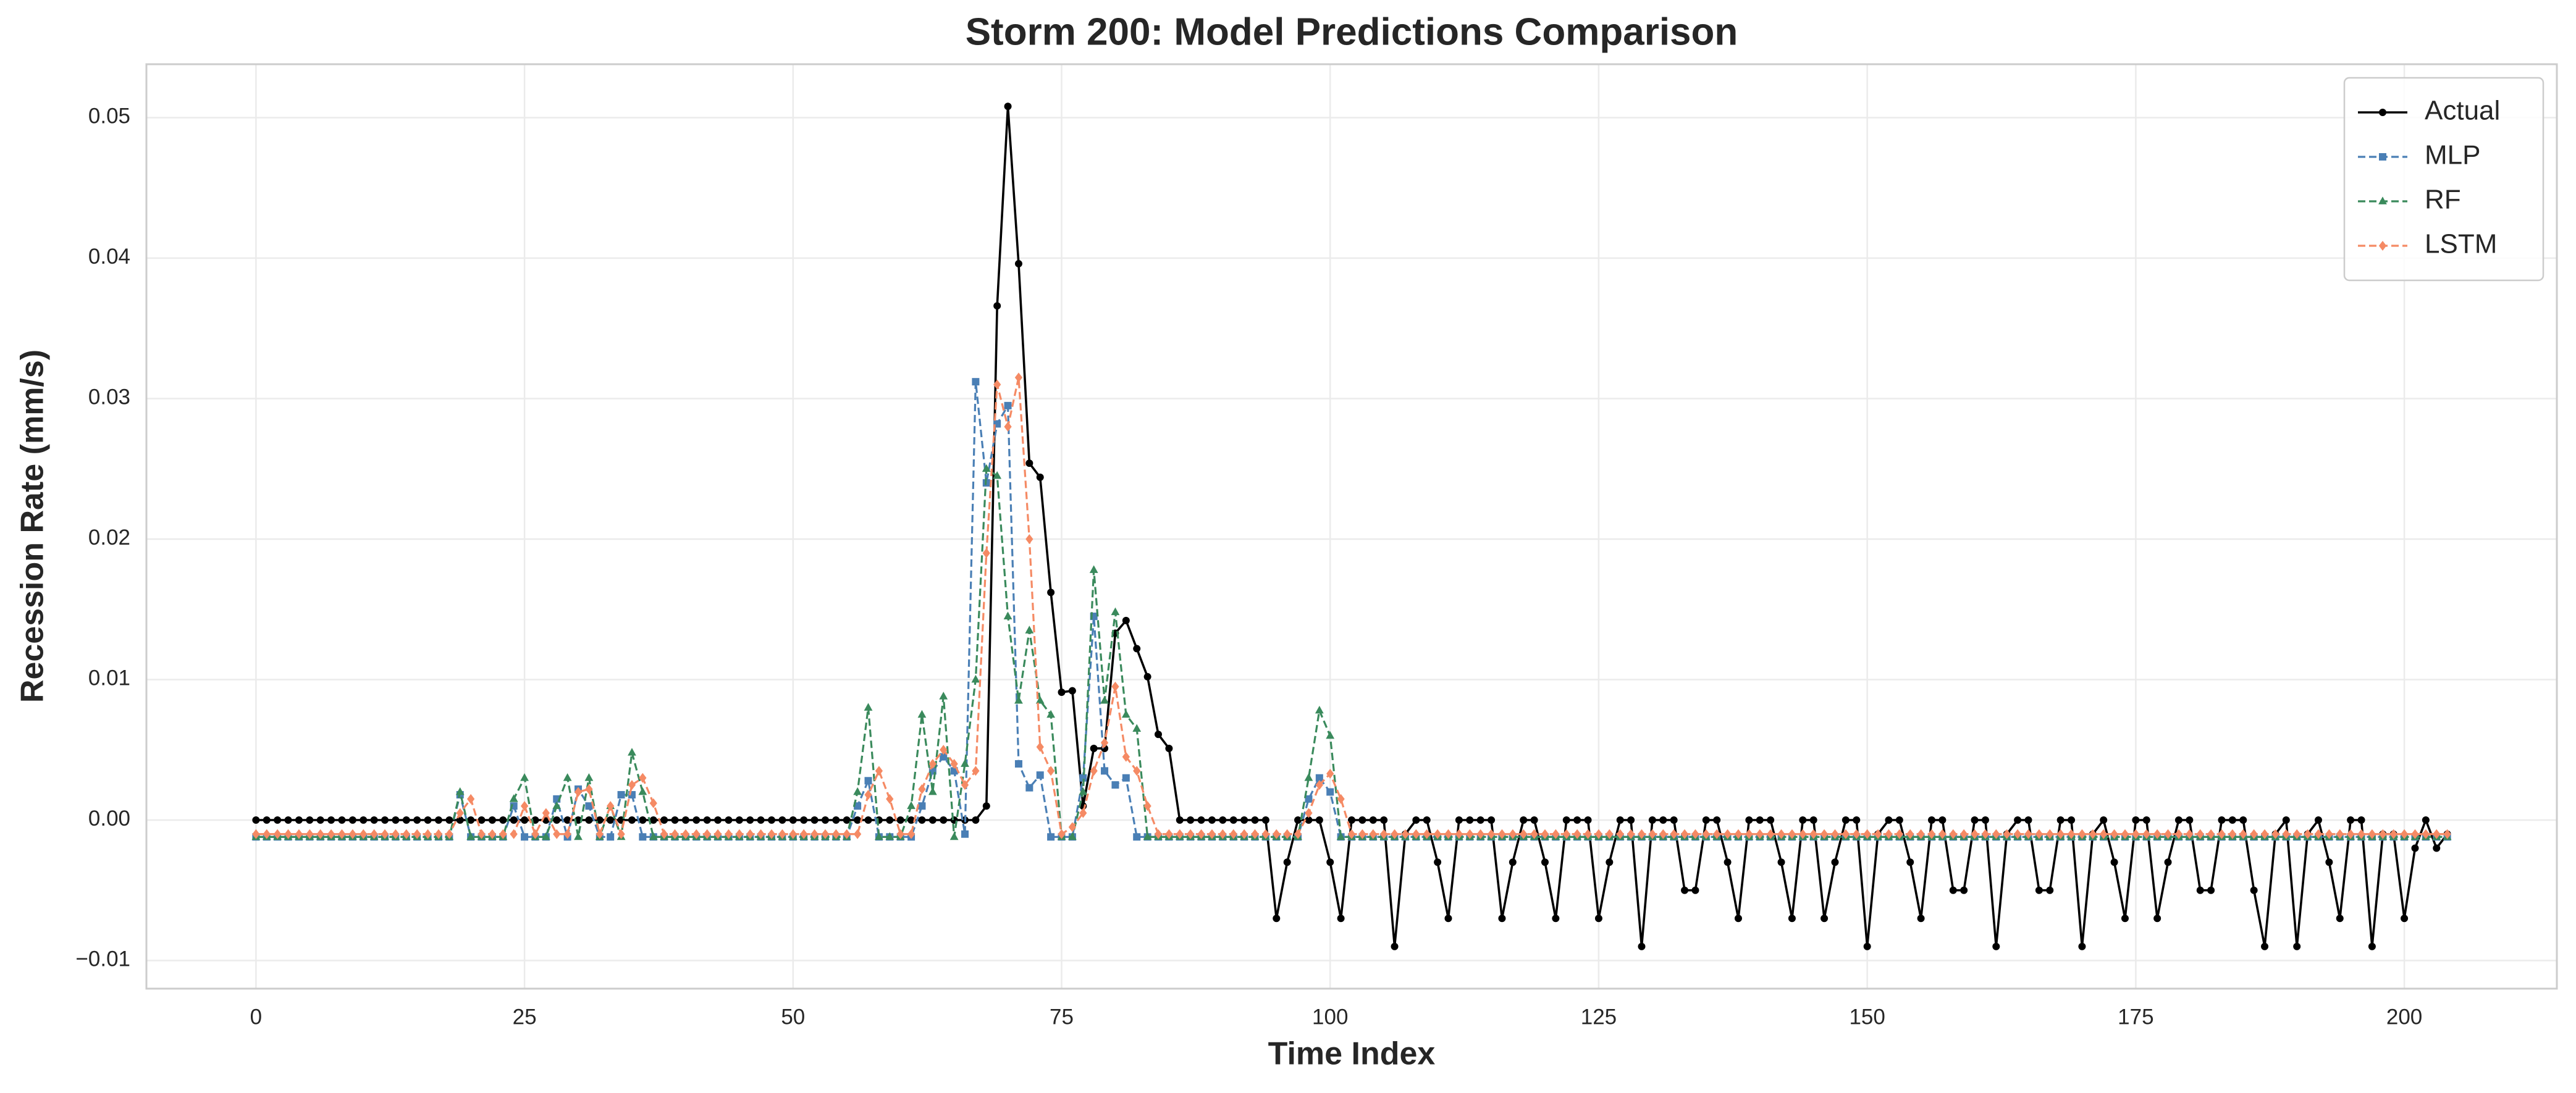 The width and height of the screenshot is (2576, 1093). Describe the element at coordinates (2452, 155) in the screenshot. I see `legend-label: MLP` at that location.